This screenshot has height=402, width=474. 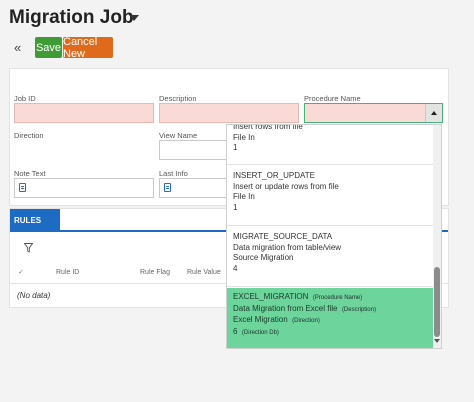 I want to click on option-direction: Source Migration, so click(x=263, y=257).